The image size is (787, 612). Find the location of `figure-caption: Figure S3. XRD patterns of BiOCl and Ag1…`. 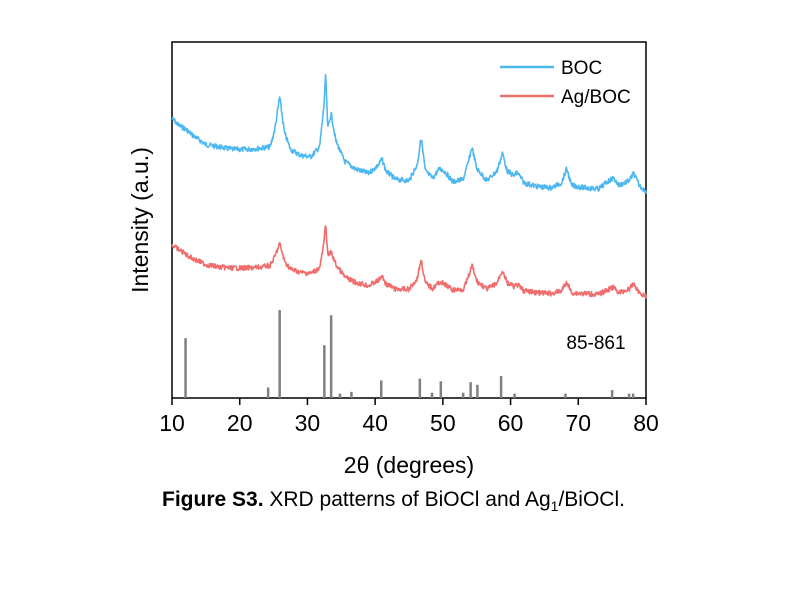

figure-caption: Figure S3. XRD patterns of BiOCl and Ag1… is located at coordinates (393, 501).